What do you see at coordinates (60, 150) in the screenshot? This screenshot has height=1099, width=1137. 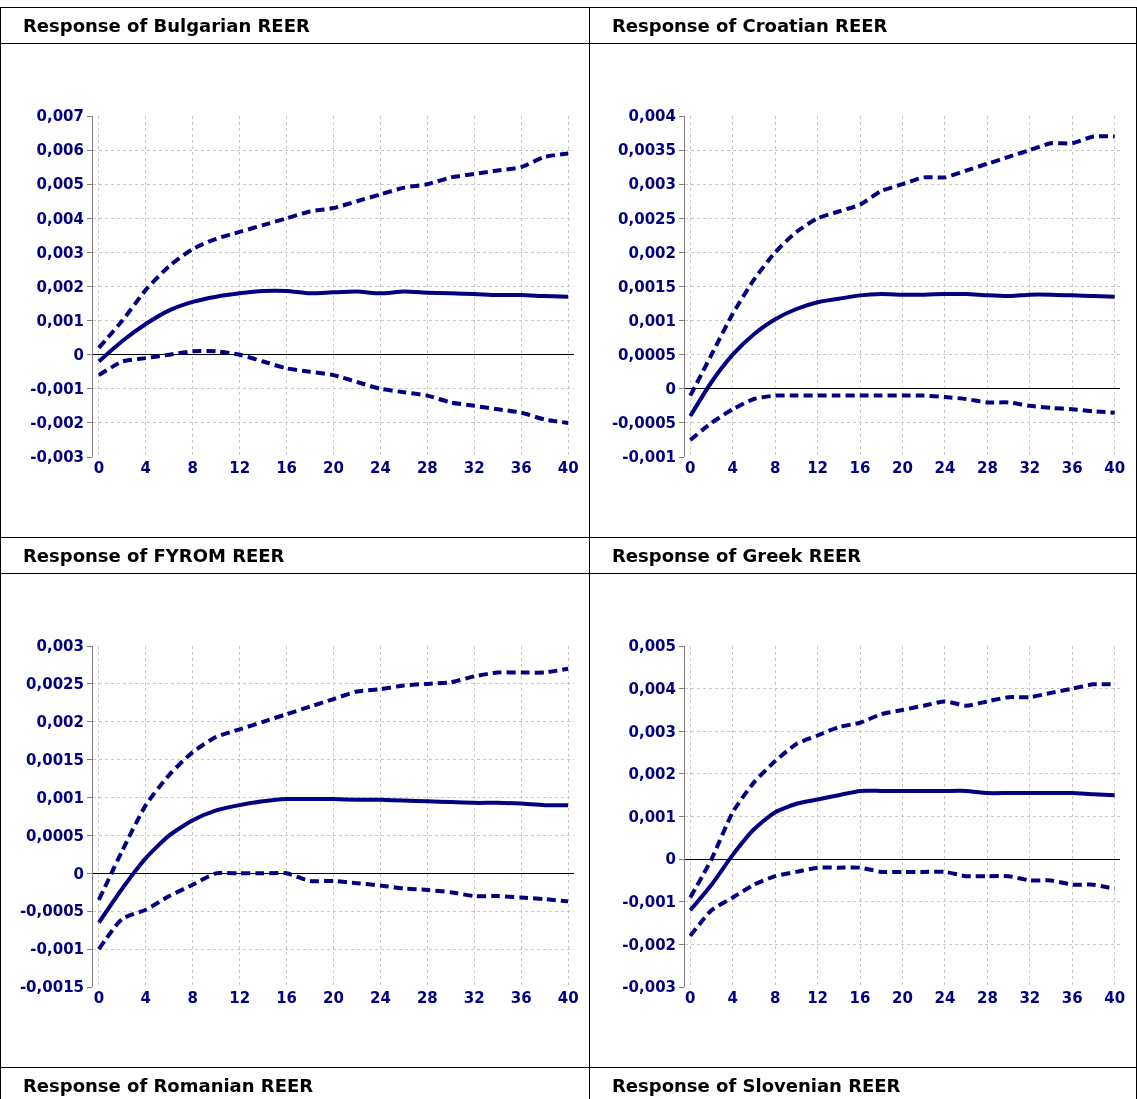 I see `y-tick-label: 0,006` at bounding box center [60, 150].